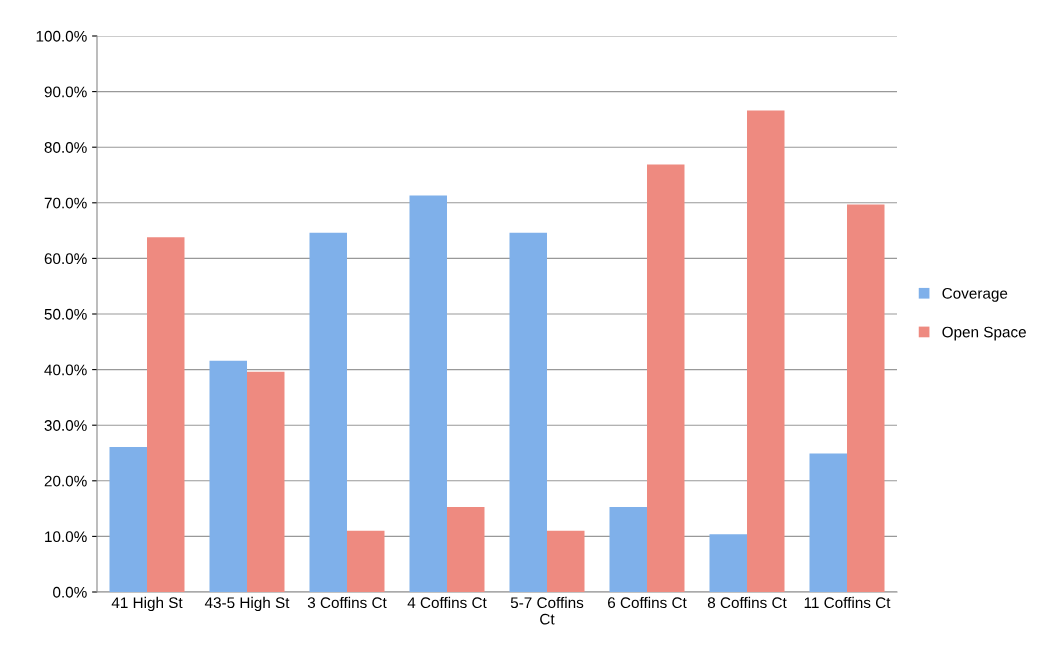  What do you see at coordinates (547, 610) in the screenshot?
I see `x-tick-label: 5-7 Coffins Ct` at bounding box center [547, 610].